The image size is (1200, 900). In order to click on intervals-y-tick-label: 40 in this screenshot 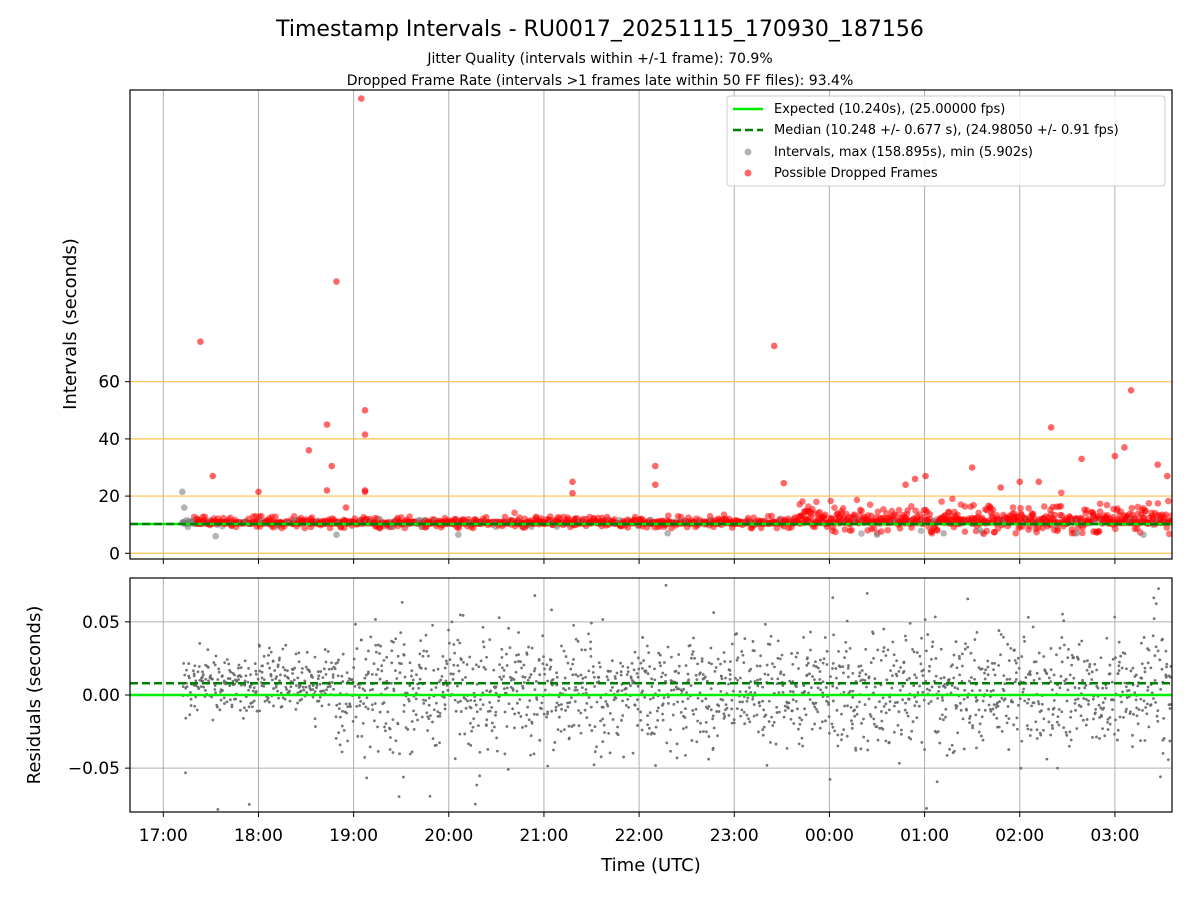, I will do `click(109, 440)`.